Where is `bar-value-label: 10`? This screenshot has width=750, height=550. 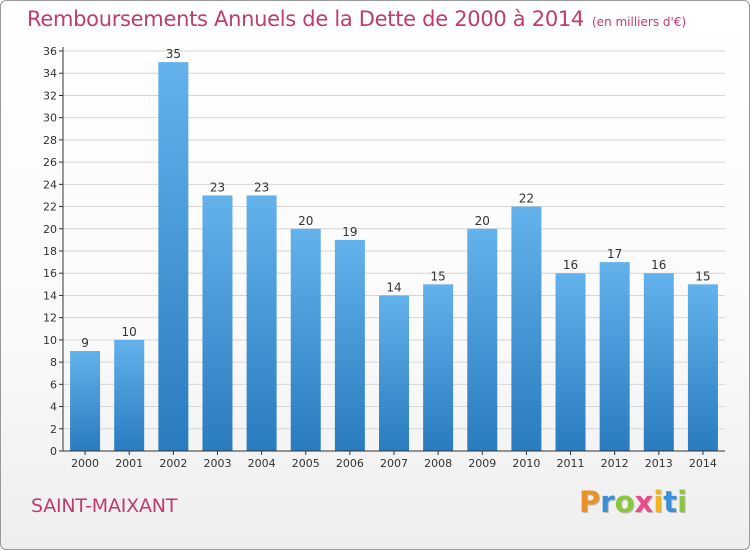
bar-value-label: 10 is located at coordinates (129, 332).